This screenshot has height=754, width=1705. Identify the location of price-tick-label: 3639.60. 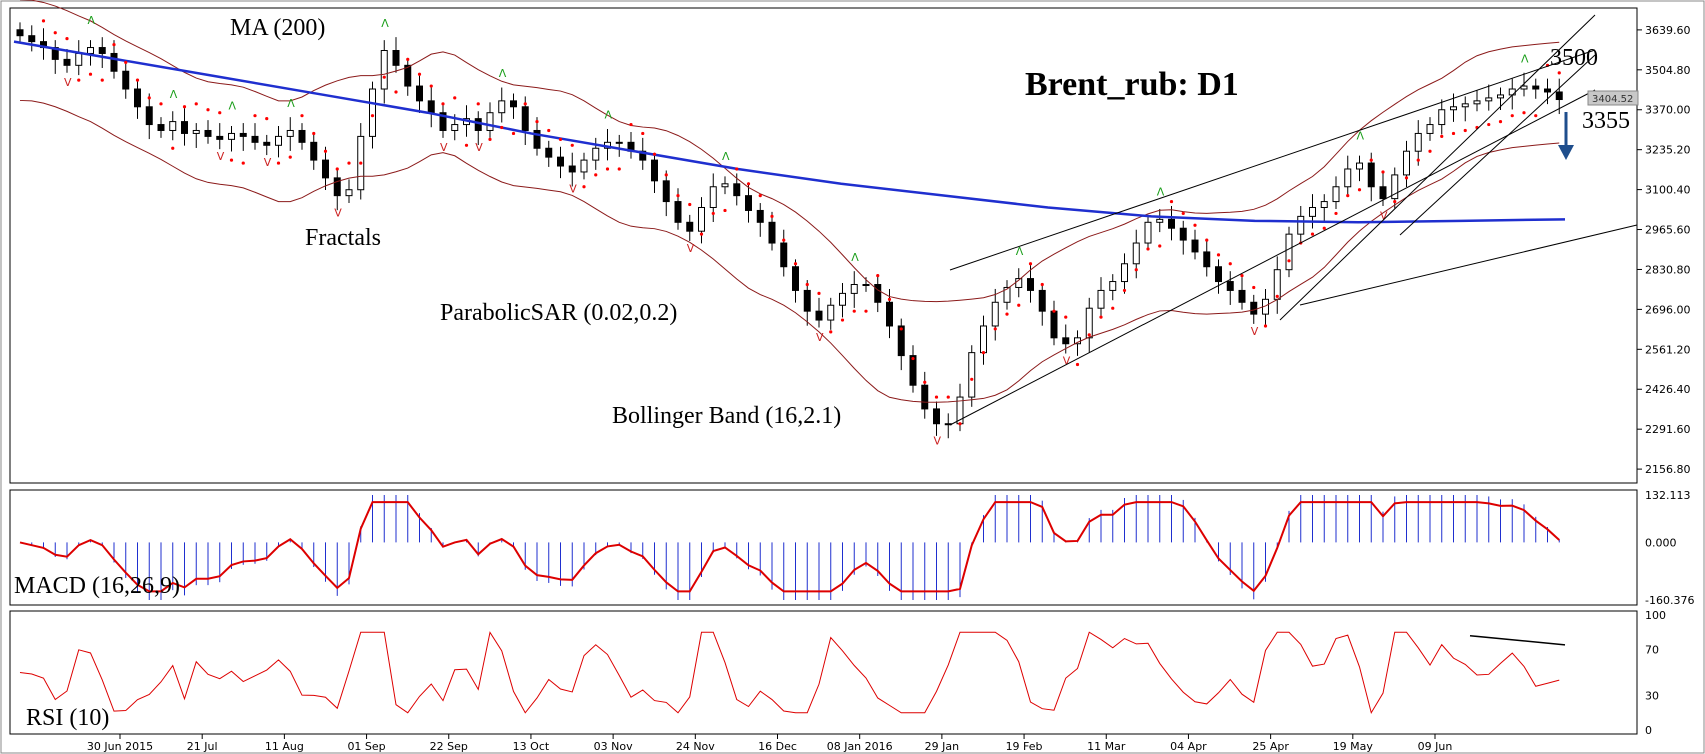
(1668, 30).